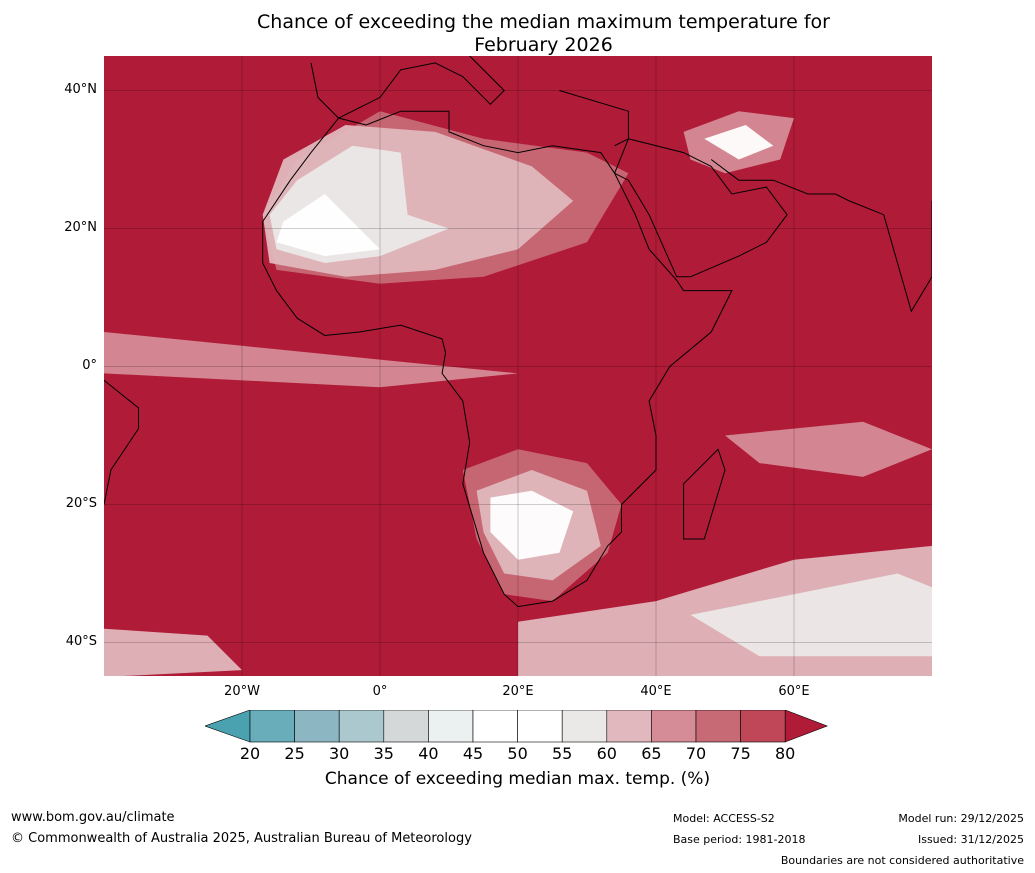 Image resolution: width=1035 pixels, height=873 pixels. What do you see at coordinates (970, 839) in the screenshot?
I see `issued-date: Issued: 31/12/2025` at bounding box center [970, 839].